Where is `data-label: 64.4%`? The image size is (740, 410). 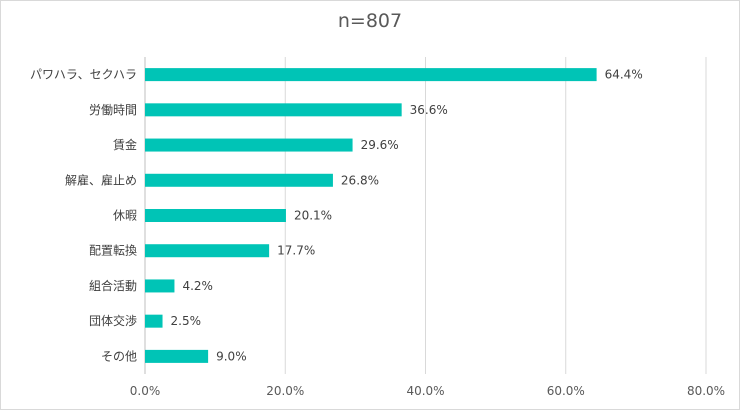 data-label: 64.4% is located at coordinates (624, 75).